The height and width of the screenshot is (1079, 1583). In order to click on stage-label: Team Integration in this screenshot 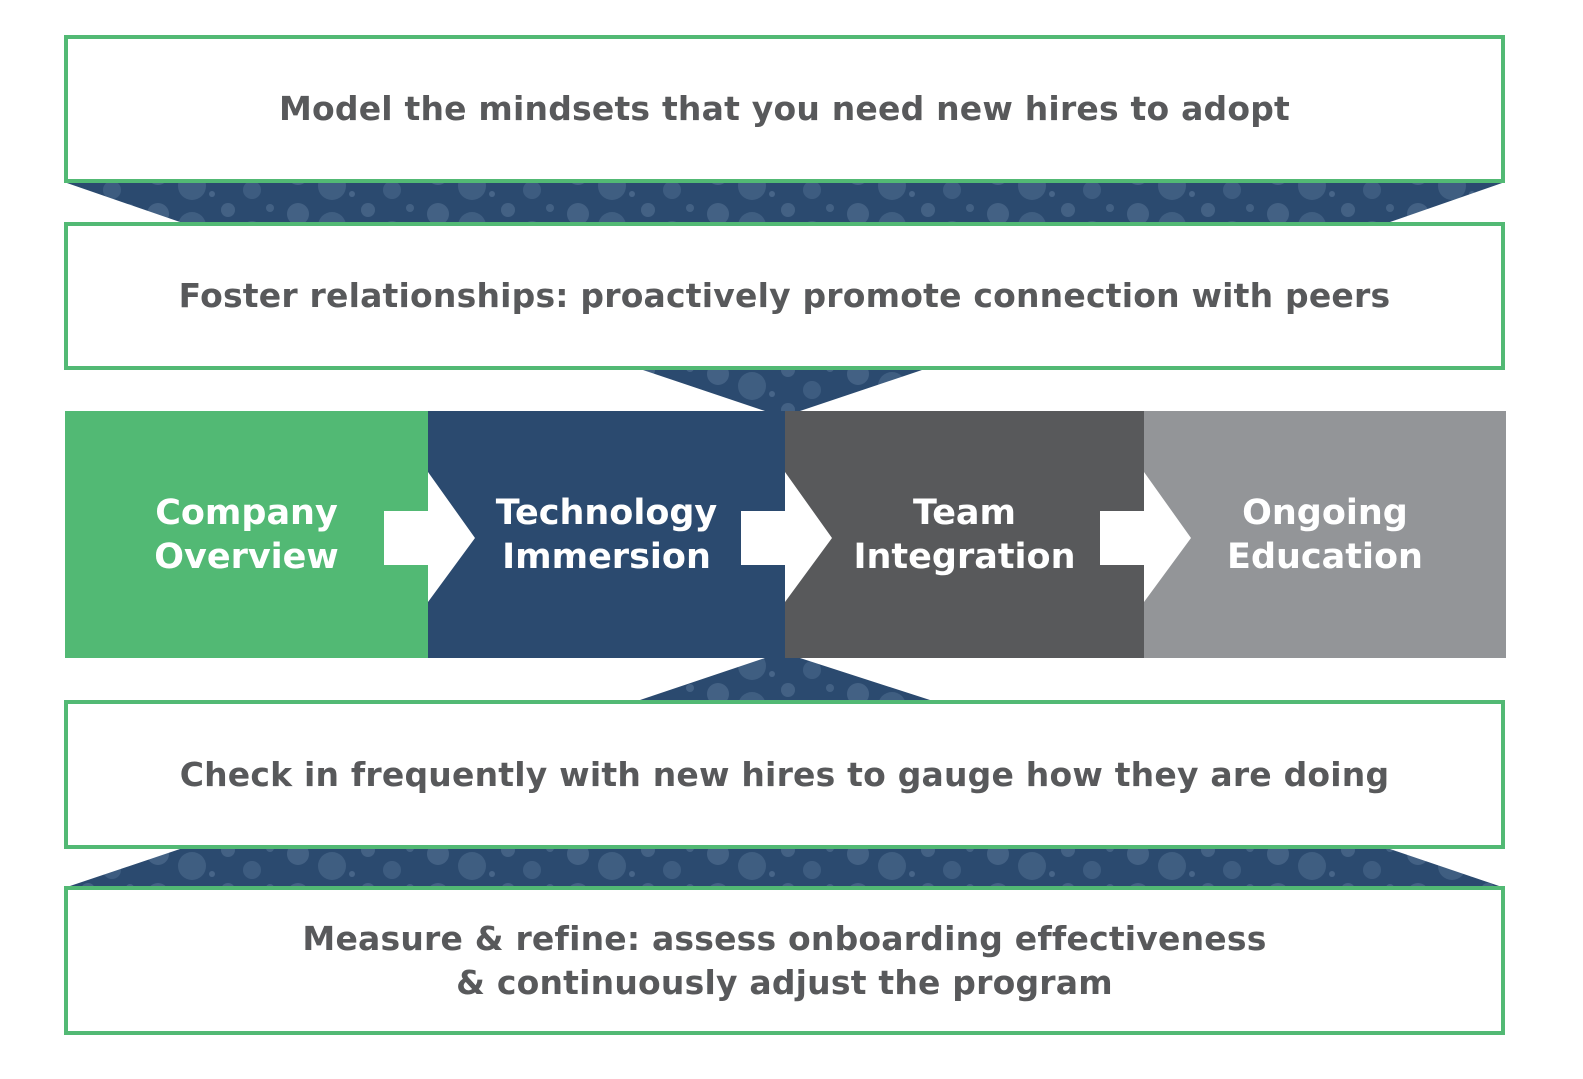, I will do `click(964, 534)`.